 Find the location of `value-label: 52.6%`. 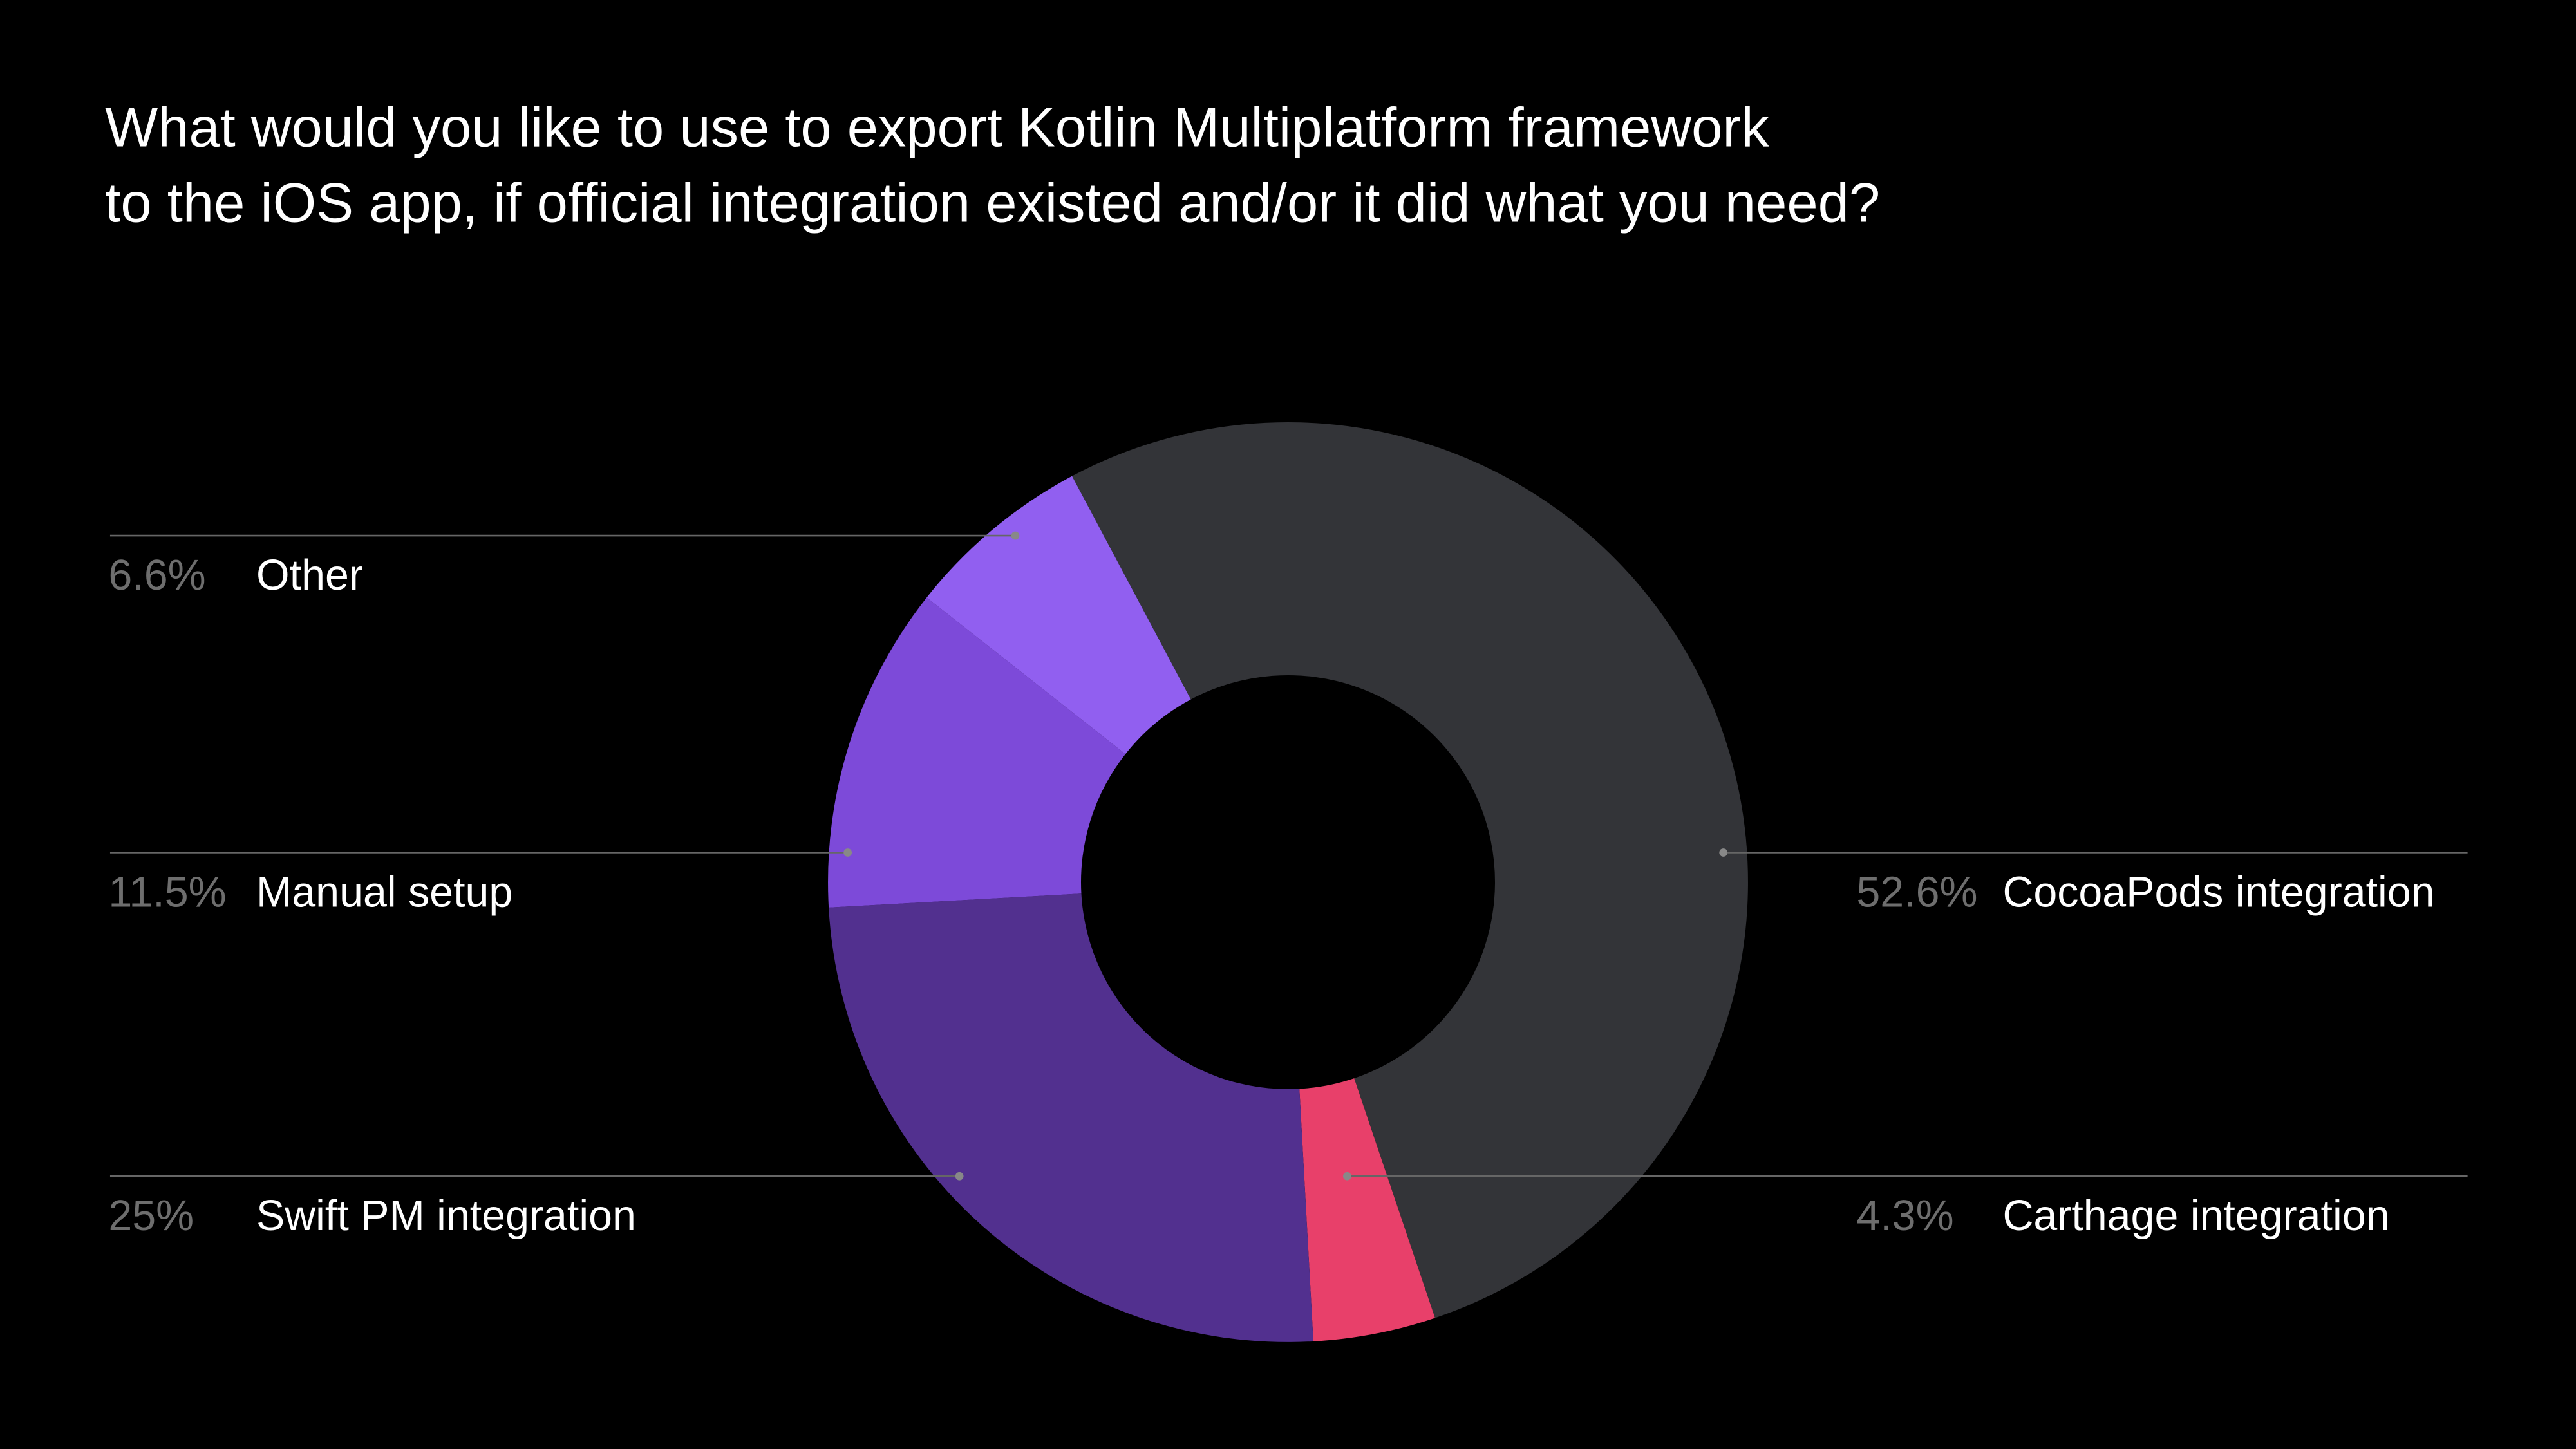

value-label: 52.6% is located at coordinates (1916, 892).